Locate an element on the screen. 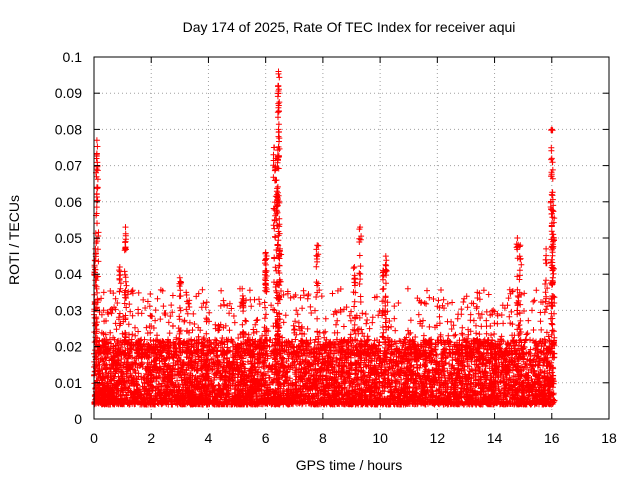 Image resolution: width=640 pixels, height=480 pixels. y-tick-label: 0.03 is located at coordinates (68, 310).